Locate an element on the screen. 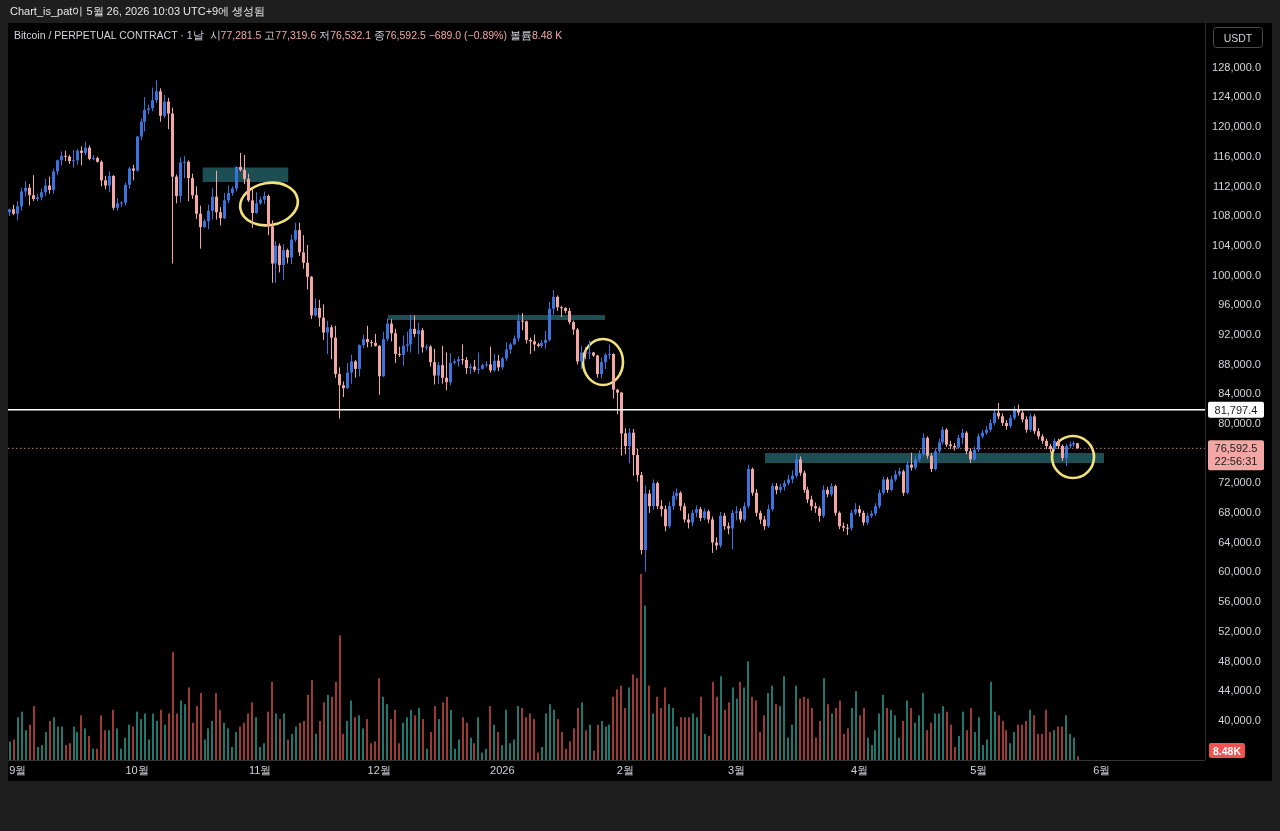 This screenshot has height=831, width=1280. subtitle: 시77,281.5 고77,319.6 저76,532.1 종76,592.5 −689.0 (−0.89%) 볼륨8.48 K is located at coordinates (386, 35).